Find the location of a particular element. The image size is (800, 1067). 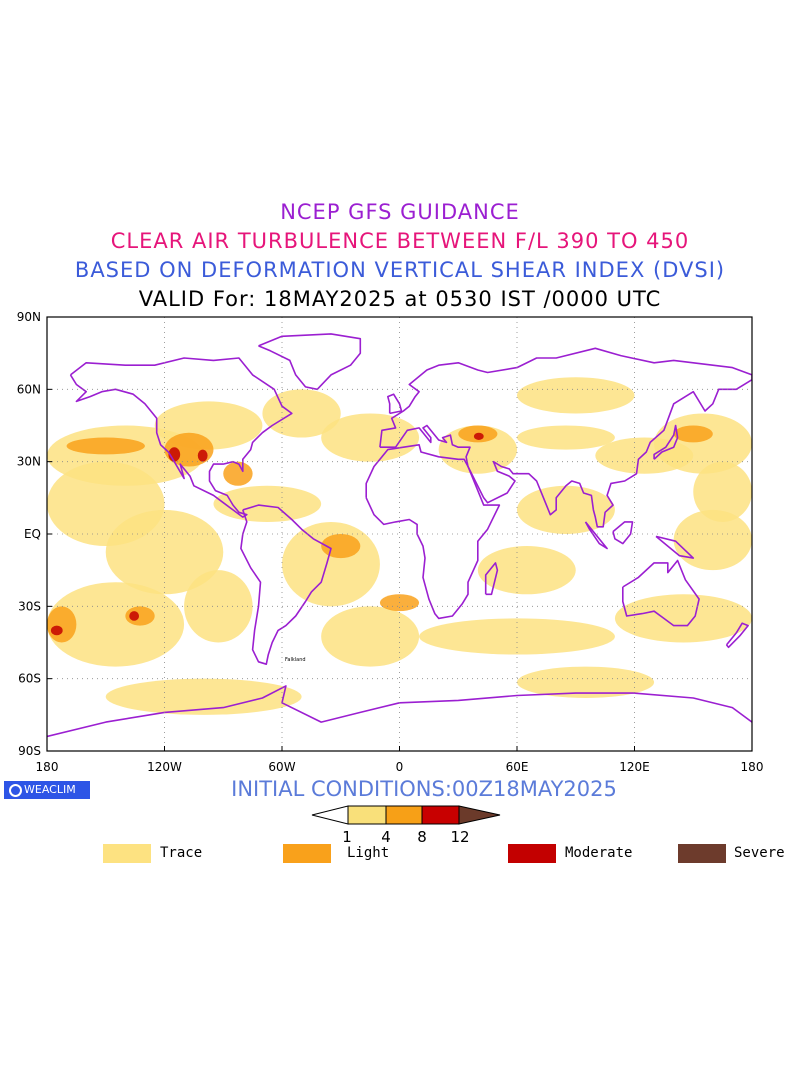

legend-label-moderate: Moderate is located at coordinates (599, 853).